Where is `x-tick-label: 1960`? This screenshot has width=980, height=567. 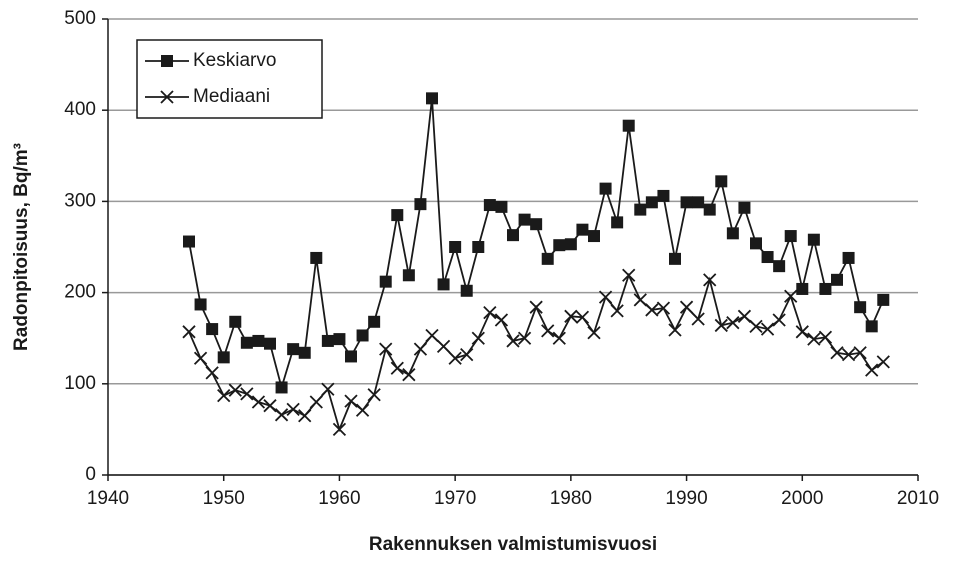
x-tick-label: 1960 is located at coordinates (339, 498).